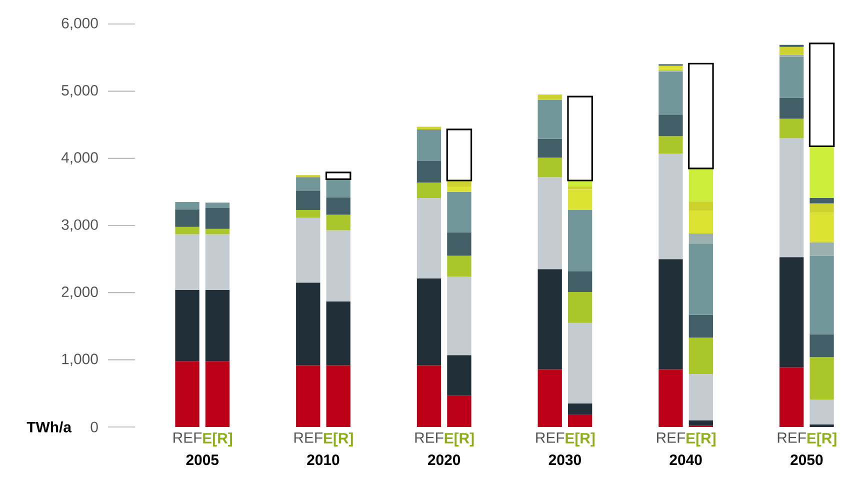 The image size is (852, 480). What do you see at coordinates (49, 427) in the screenshot?
I see `y-axis-title: TWh/a` at bounding box center [49, 427].